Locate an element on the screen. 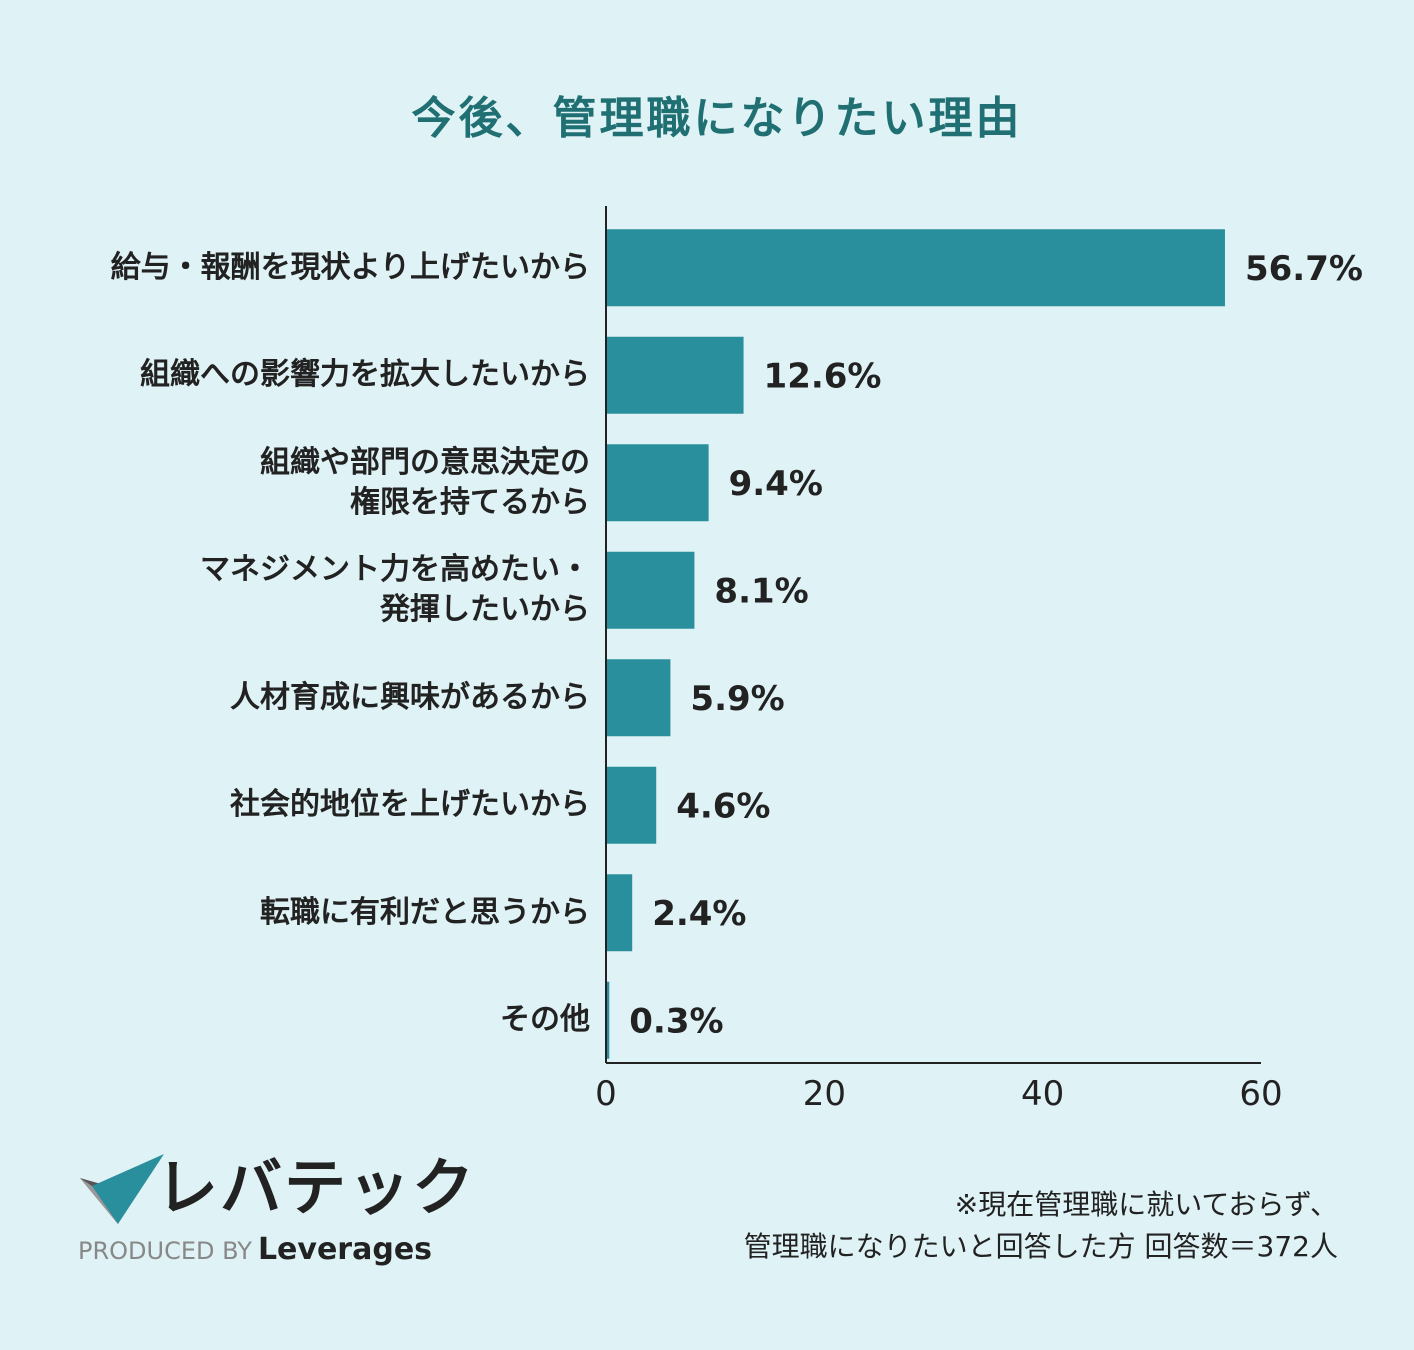  chart-title: 今後、管理職になりたい理由 is located at coordinates (717, 118).